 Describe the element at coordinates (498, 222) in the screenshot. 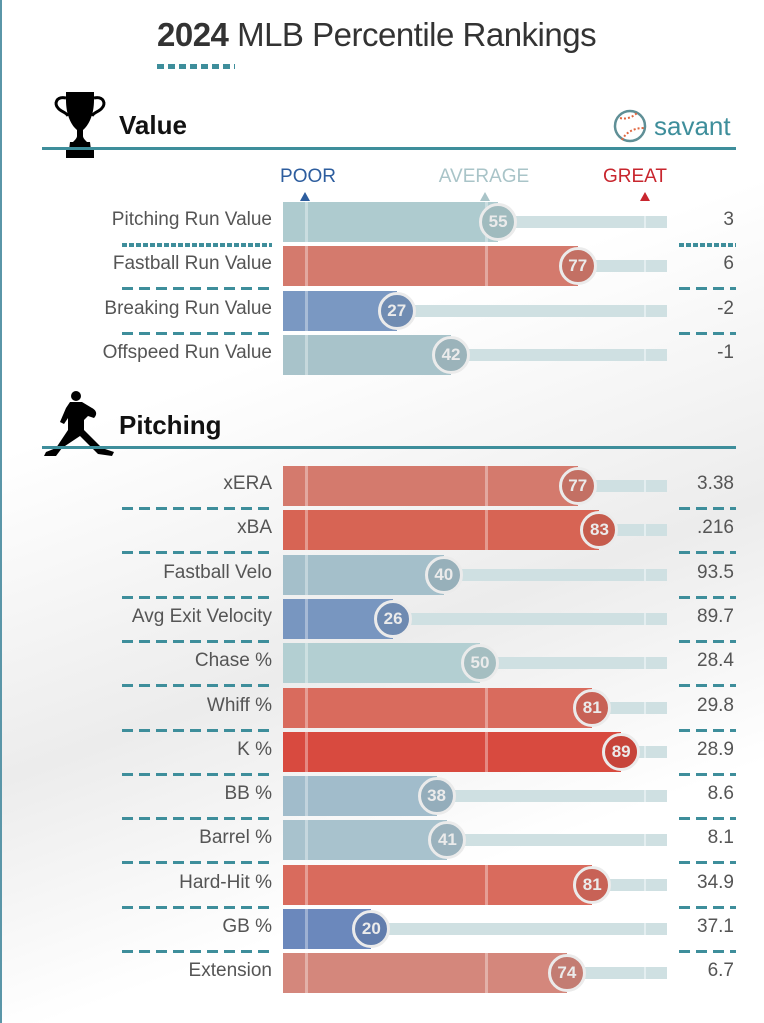

I see `percentile-badge: 55` at that location.